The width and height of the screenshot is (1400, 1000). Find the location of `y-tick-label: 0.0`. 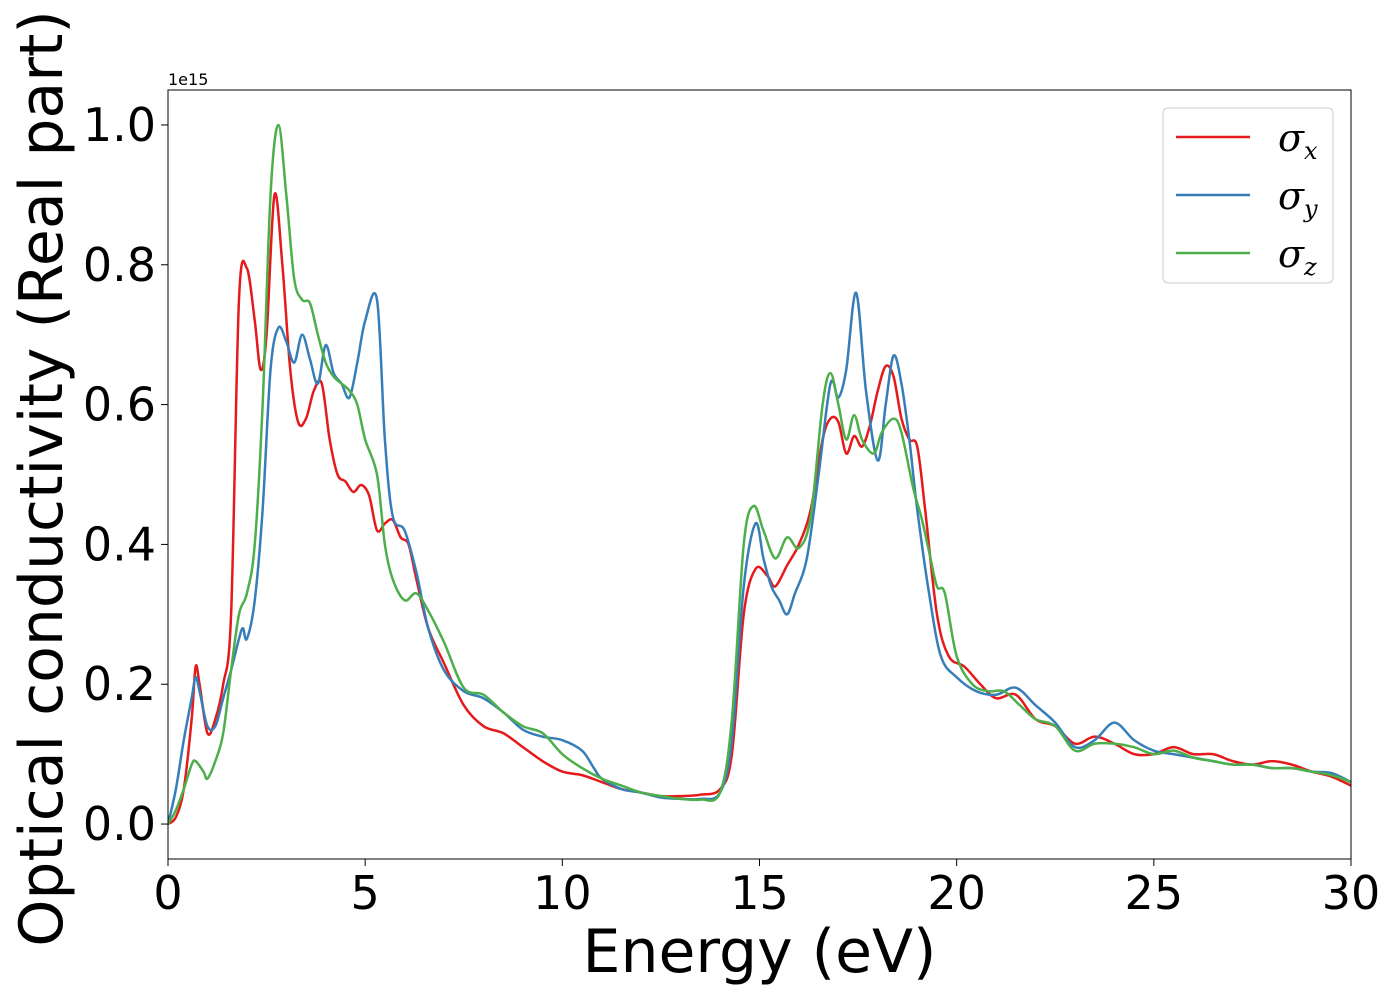

y-tick-label: 0.0 is located at coordinates (119, 824).